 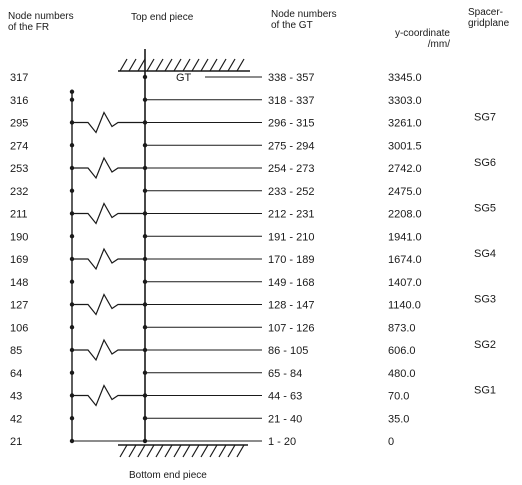 What do you see at coordinates (291, 306) in the screenshot?
I see `gt-node-range-label: 128 - 147` at bounding box center [291, 306].